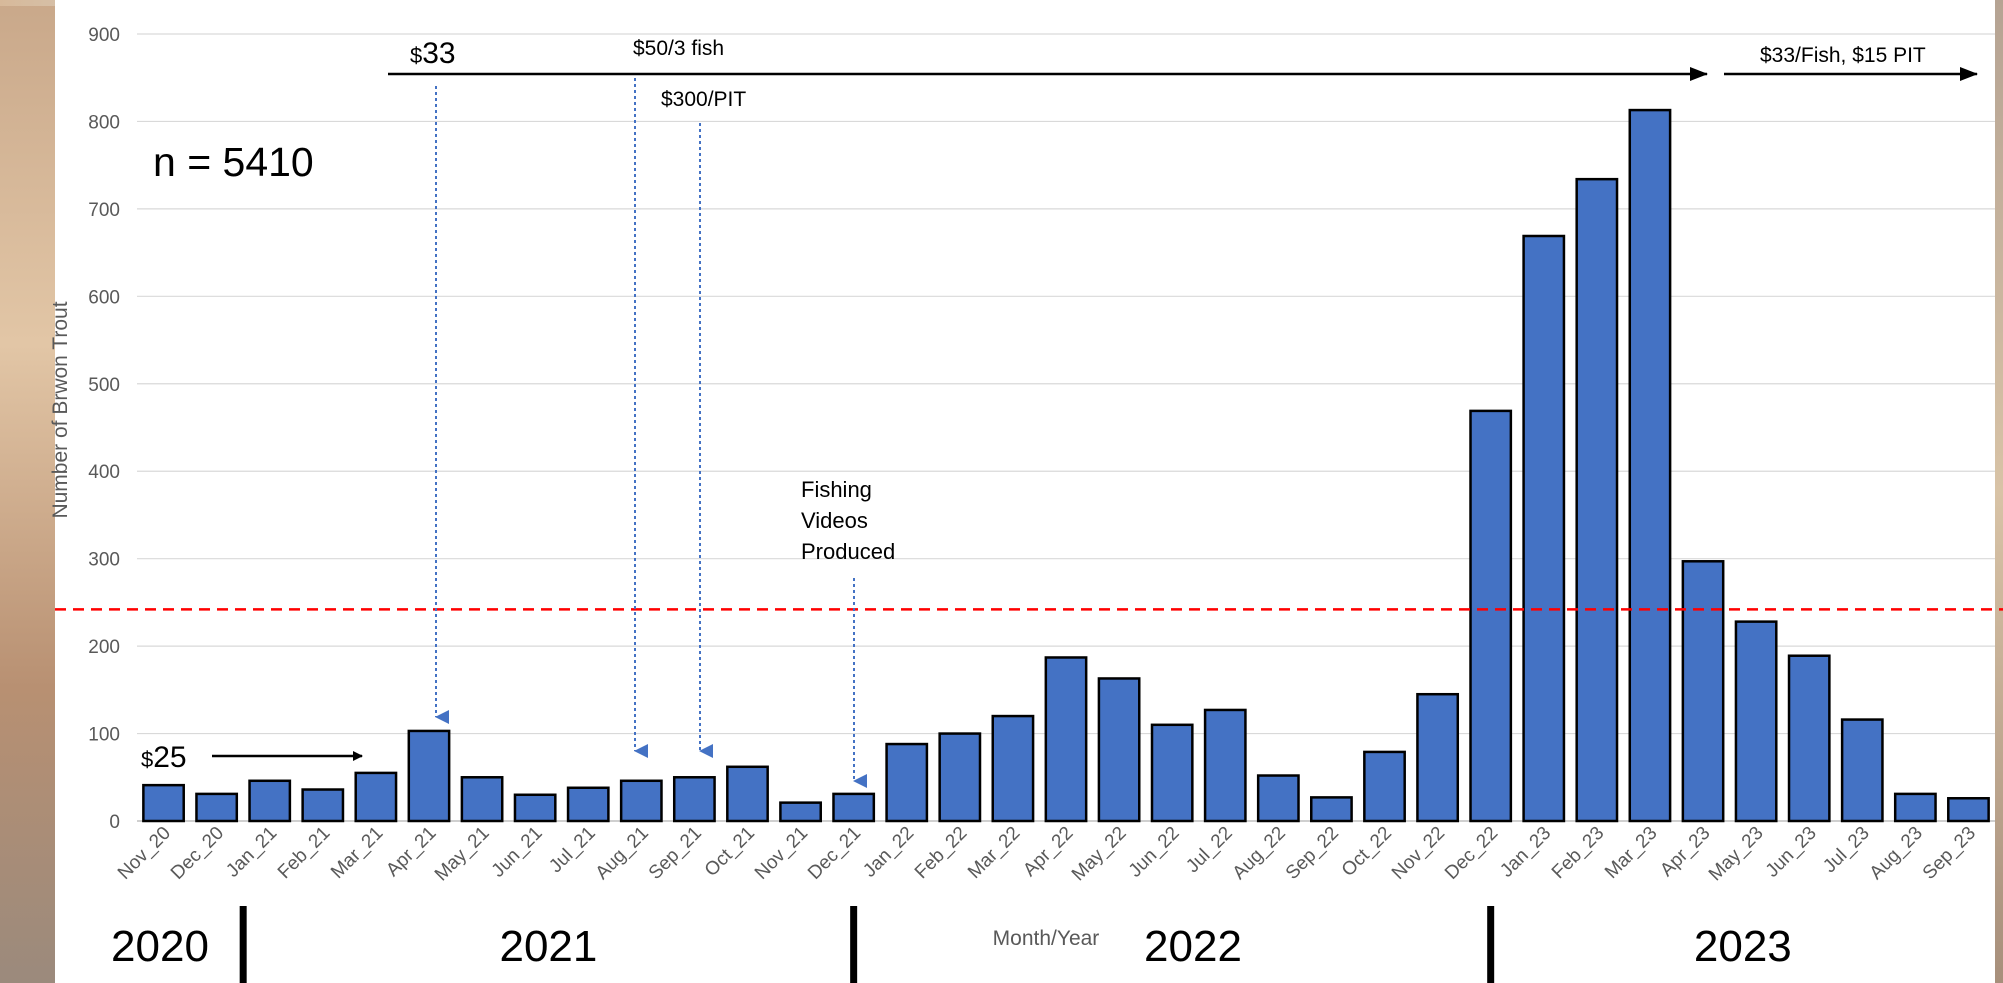 This screenshot has height=983, width=2003. Describe the element at coordinates (1193, 946) in the screenshot. I see `year-label: 2022` at that location.